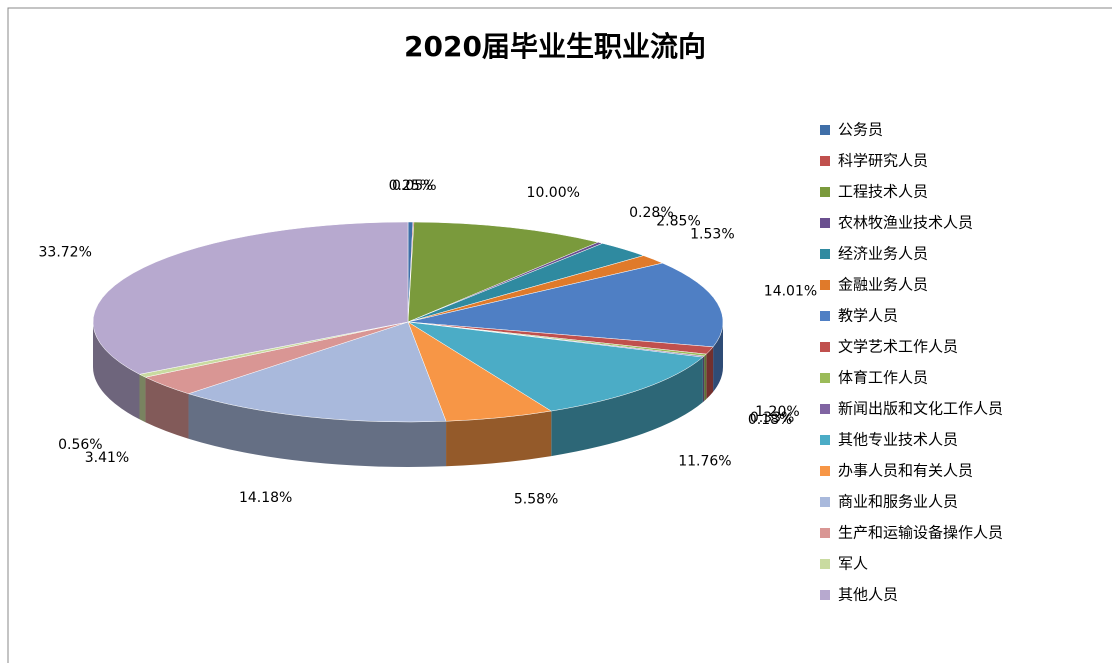 This screenshot has height=663, width=1112. Describe the element at coordinates (898, 347) in the screenshot. I see `legend-label: 文学艺术工作人员` at that location.